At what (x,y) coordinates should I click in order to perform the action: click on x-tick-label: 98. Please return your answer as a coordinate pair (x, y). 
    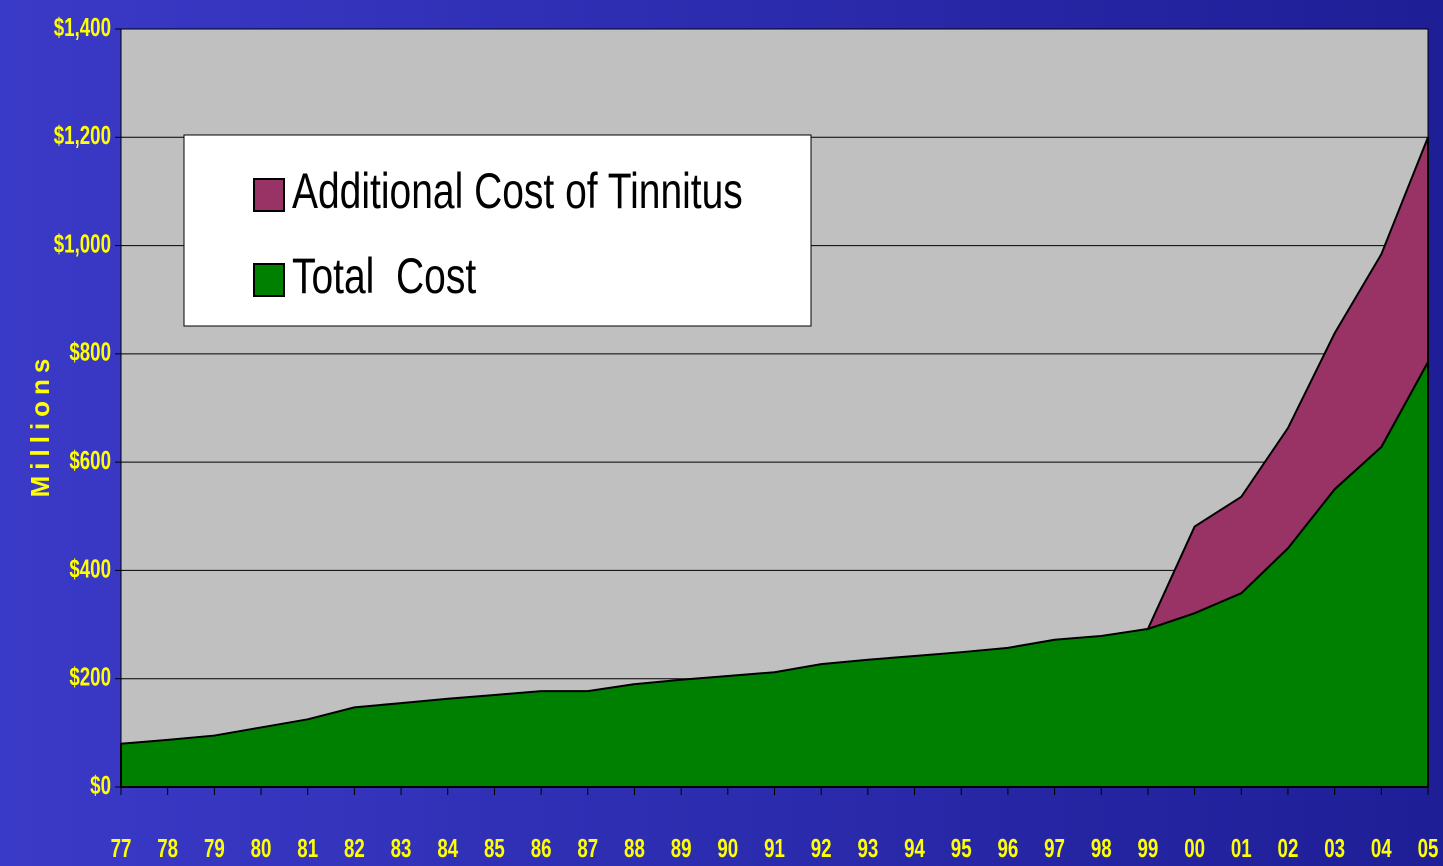
    Looking at the image, I should click on (1101, 848).